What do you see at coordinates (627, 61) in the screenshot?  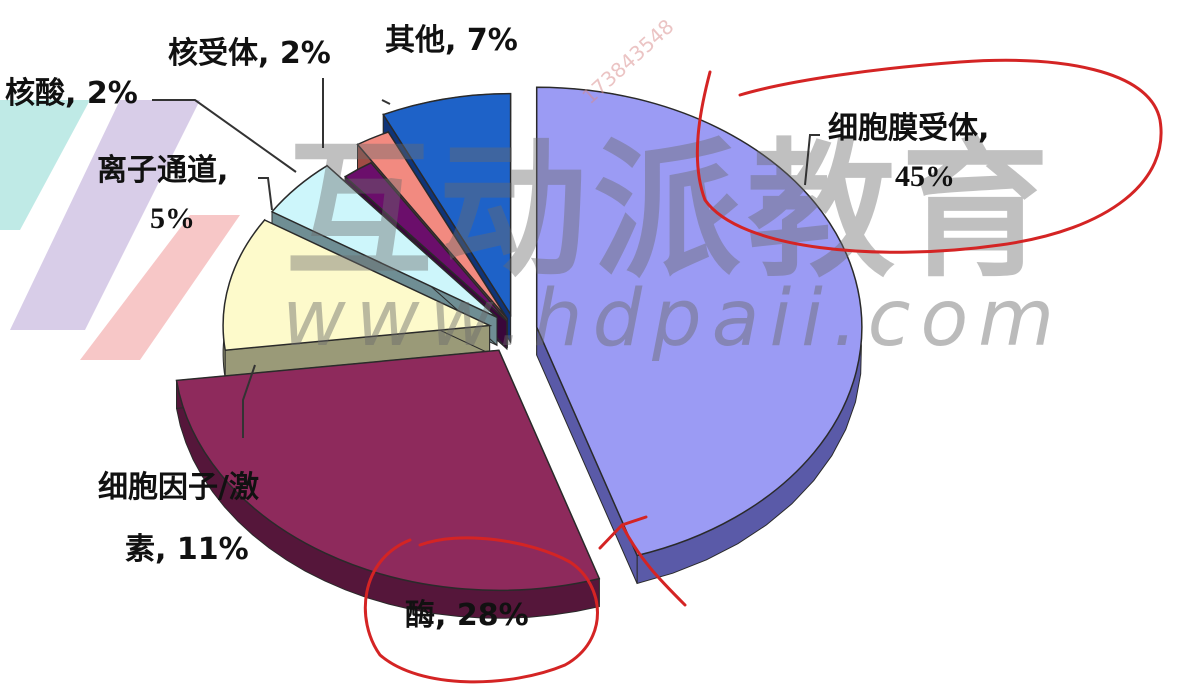 I see `watermark-phone: 173843548` at bounding box center [627, 61].